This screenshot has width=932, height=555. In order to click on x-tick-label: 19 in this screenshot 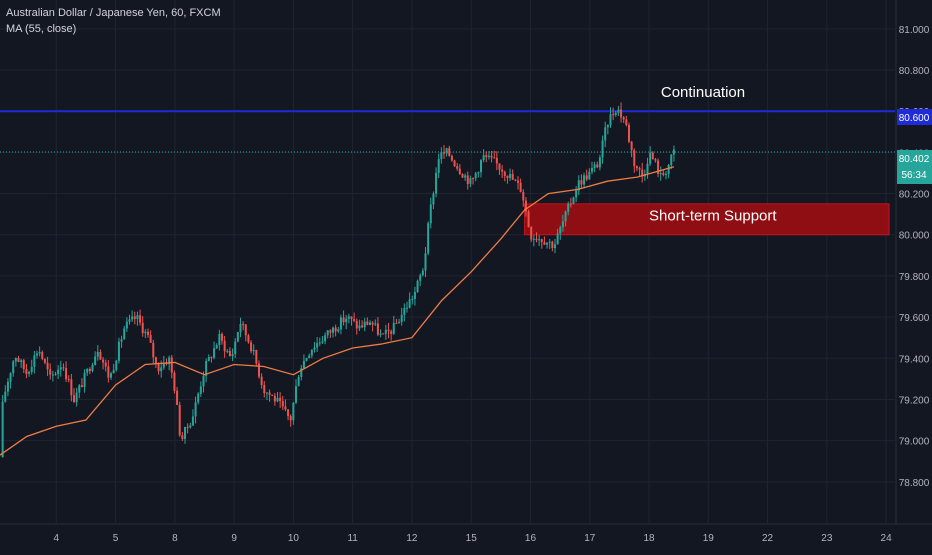, I will do `click(709, 538)`.